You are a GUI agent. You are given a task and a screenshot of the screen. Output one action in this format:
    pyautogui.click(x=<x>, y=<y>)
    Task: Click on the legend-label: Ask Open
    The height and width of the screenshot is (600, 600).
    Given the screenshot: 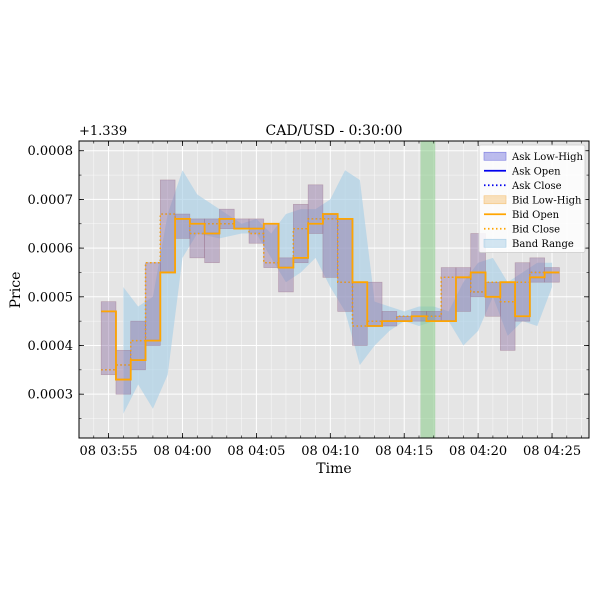 What is the action you would take?
    pyautogui.click(x=536, y=171)
    